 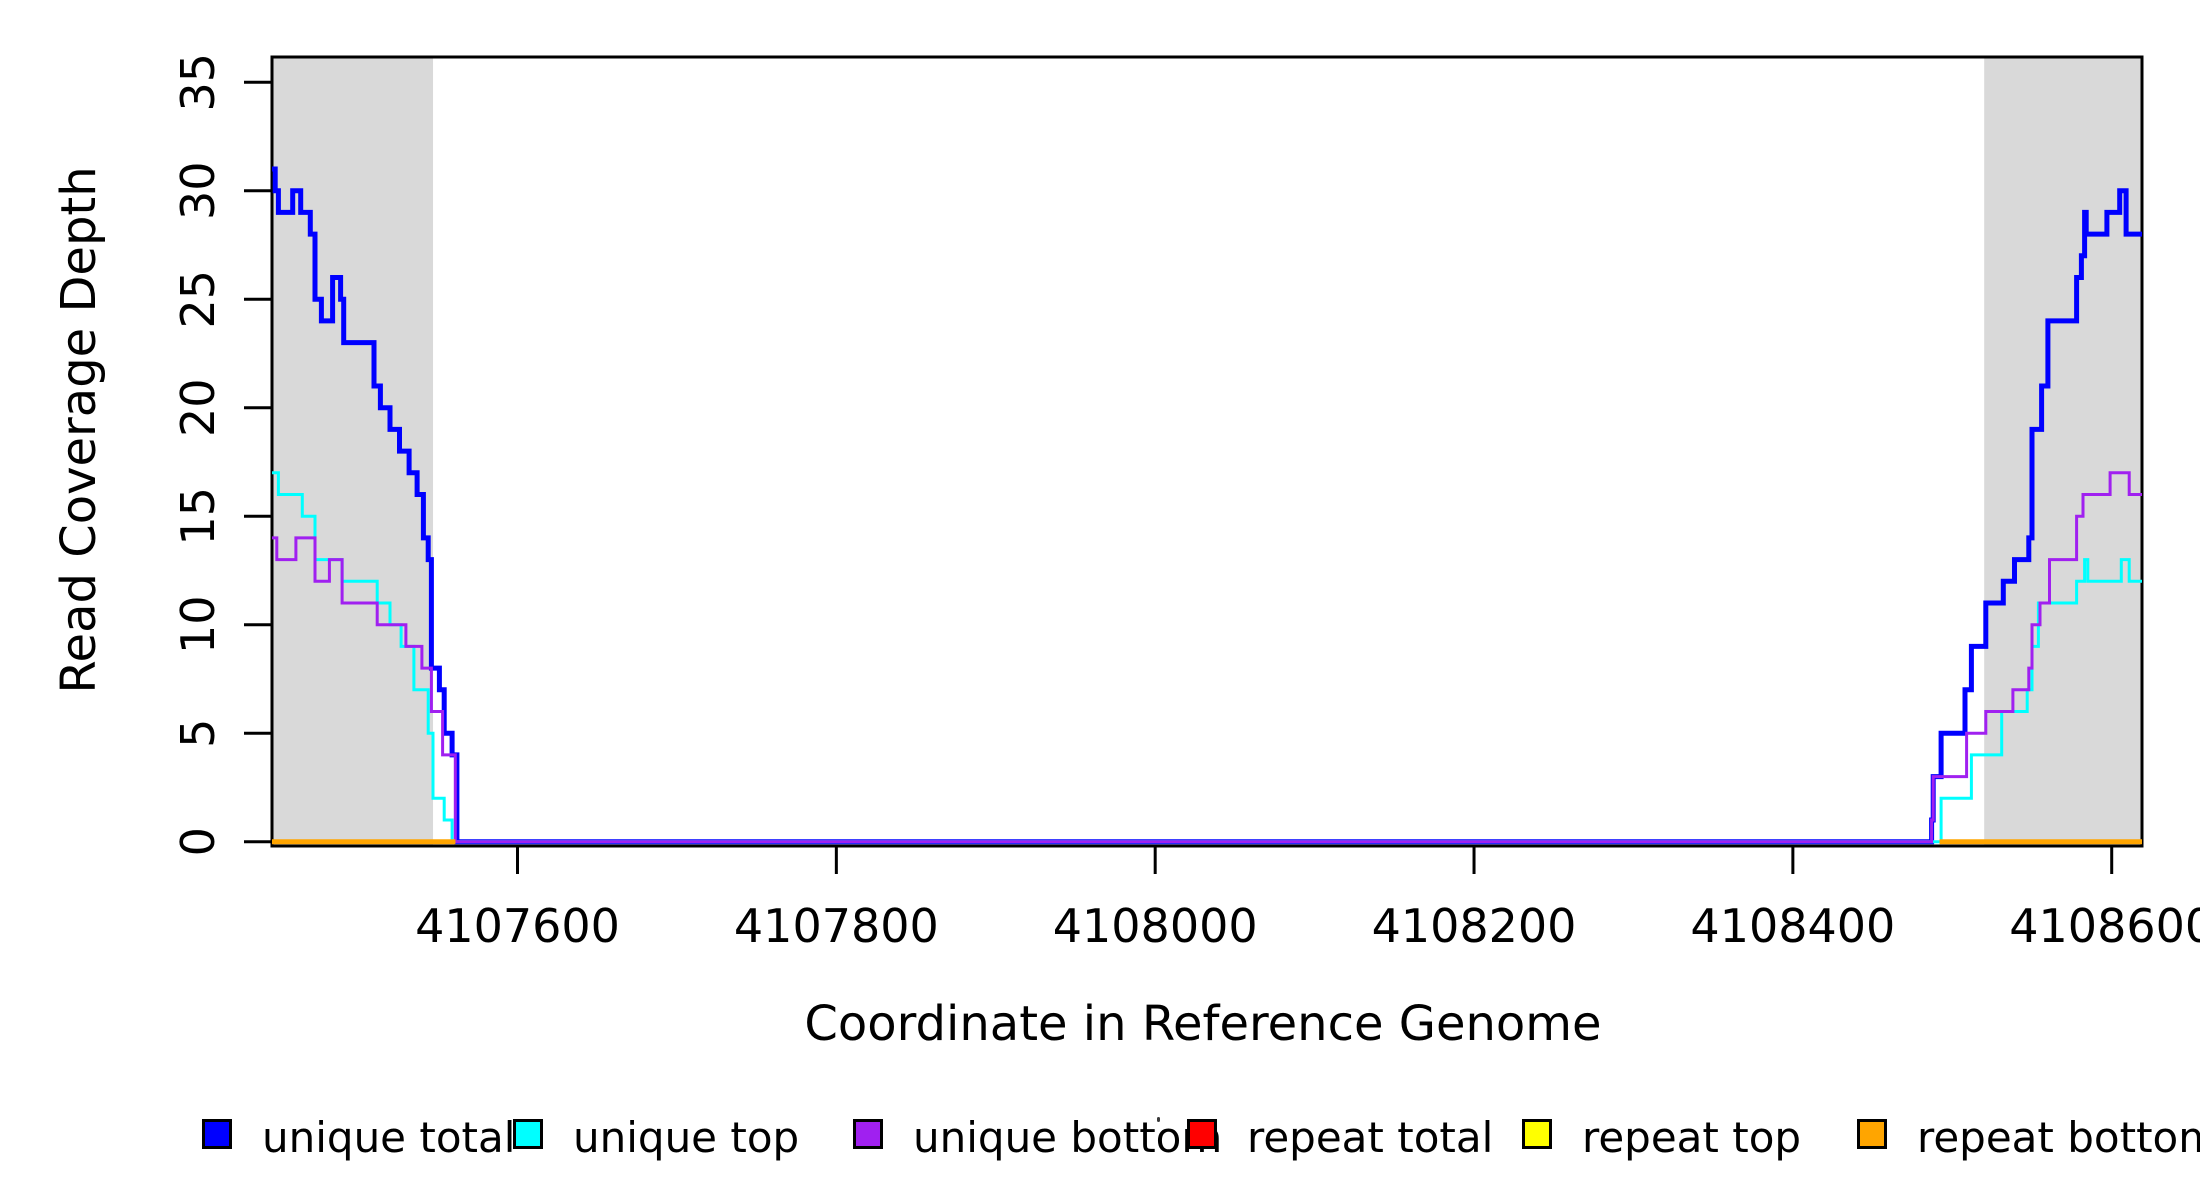 What do you see at coordinates (1155, 926) in the screenshot?
I see `x-tick-label: 4108000` at bounding box center [1155, 926].